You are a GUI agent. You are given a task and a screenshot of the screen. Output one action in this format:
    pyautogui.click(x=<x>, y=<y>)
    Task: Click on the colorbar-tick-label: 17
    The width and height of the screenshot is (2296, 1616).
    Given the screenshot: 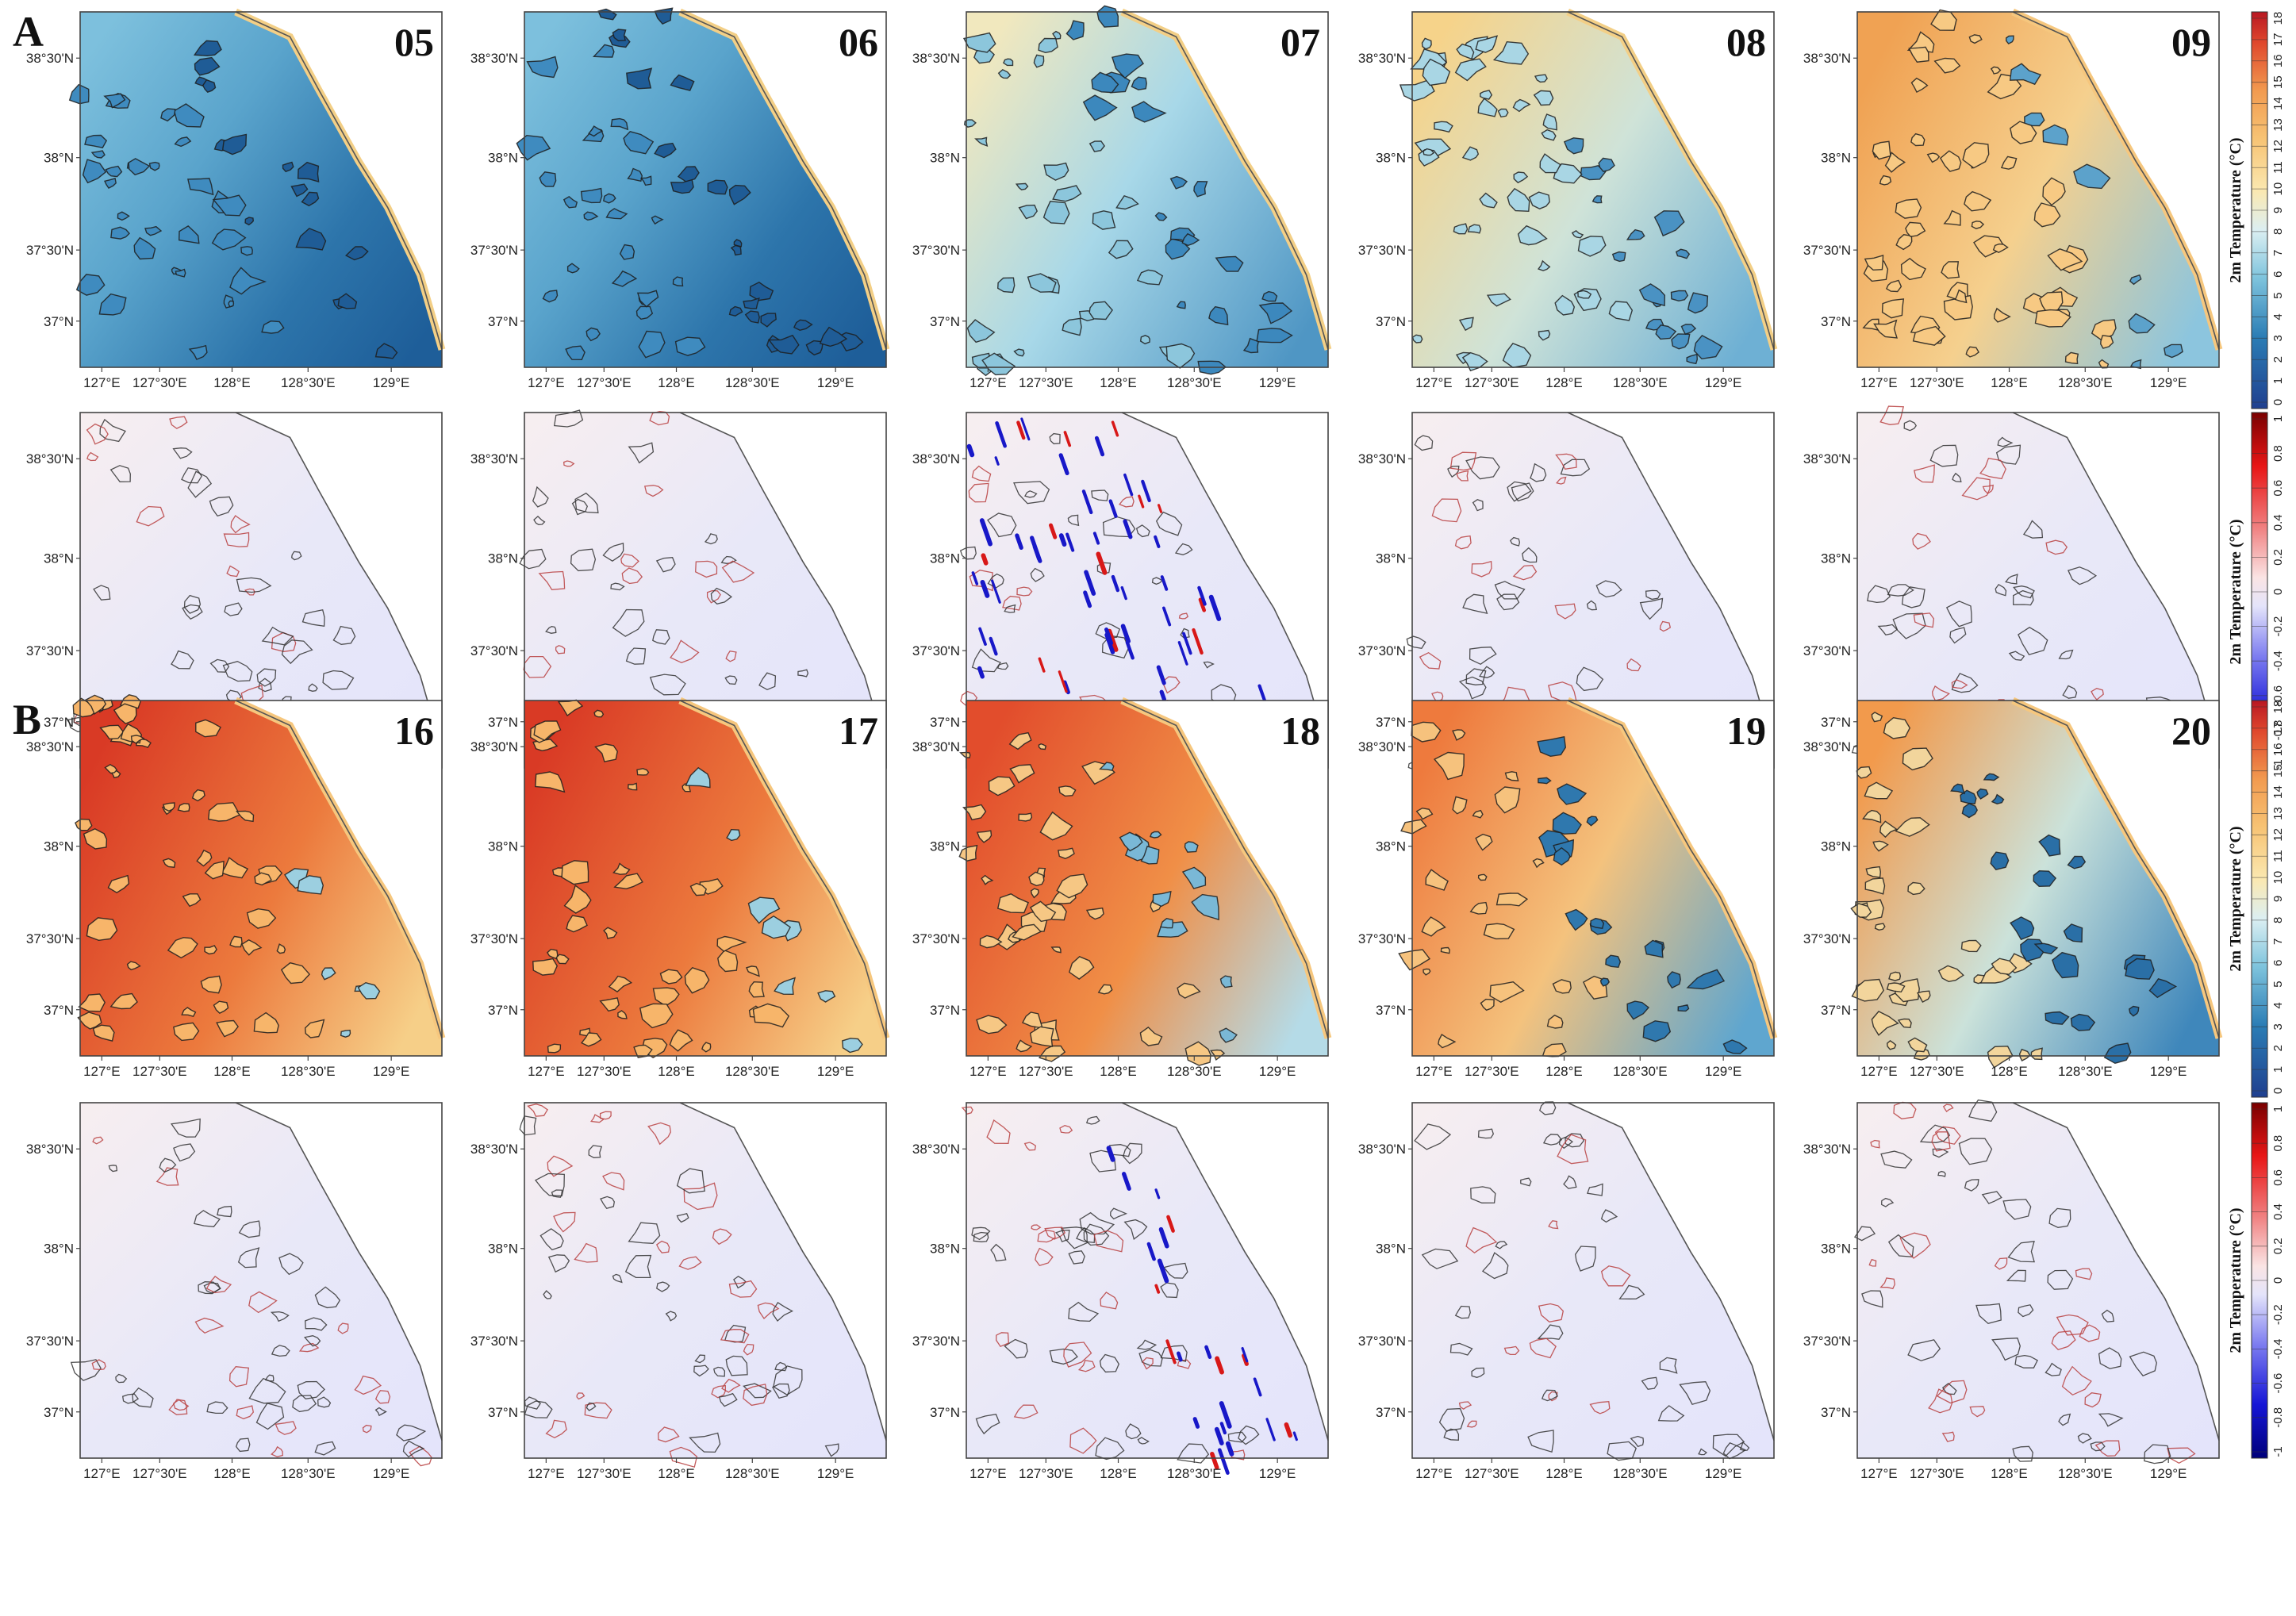 What is the action you would take?
    pyautogui.click(x=2278, y=40)
    